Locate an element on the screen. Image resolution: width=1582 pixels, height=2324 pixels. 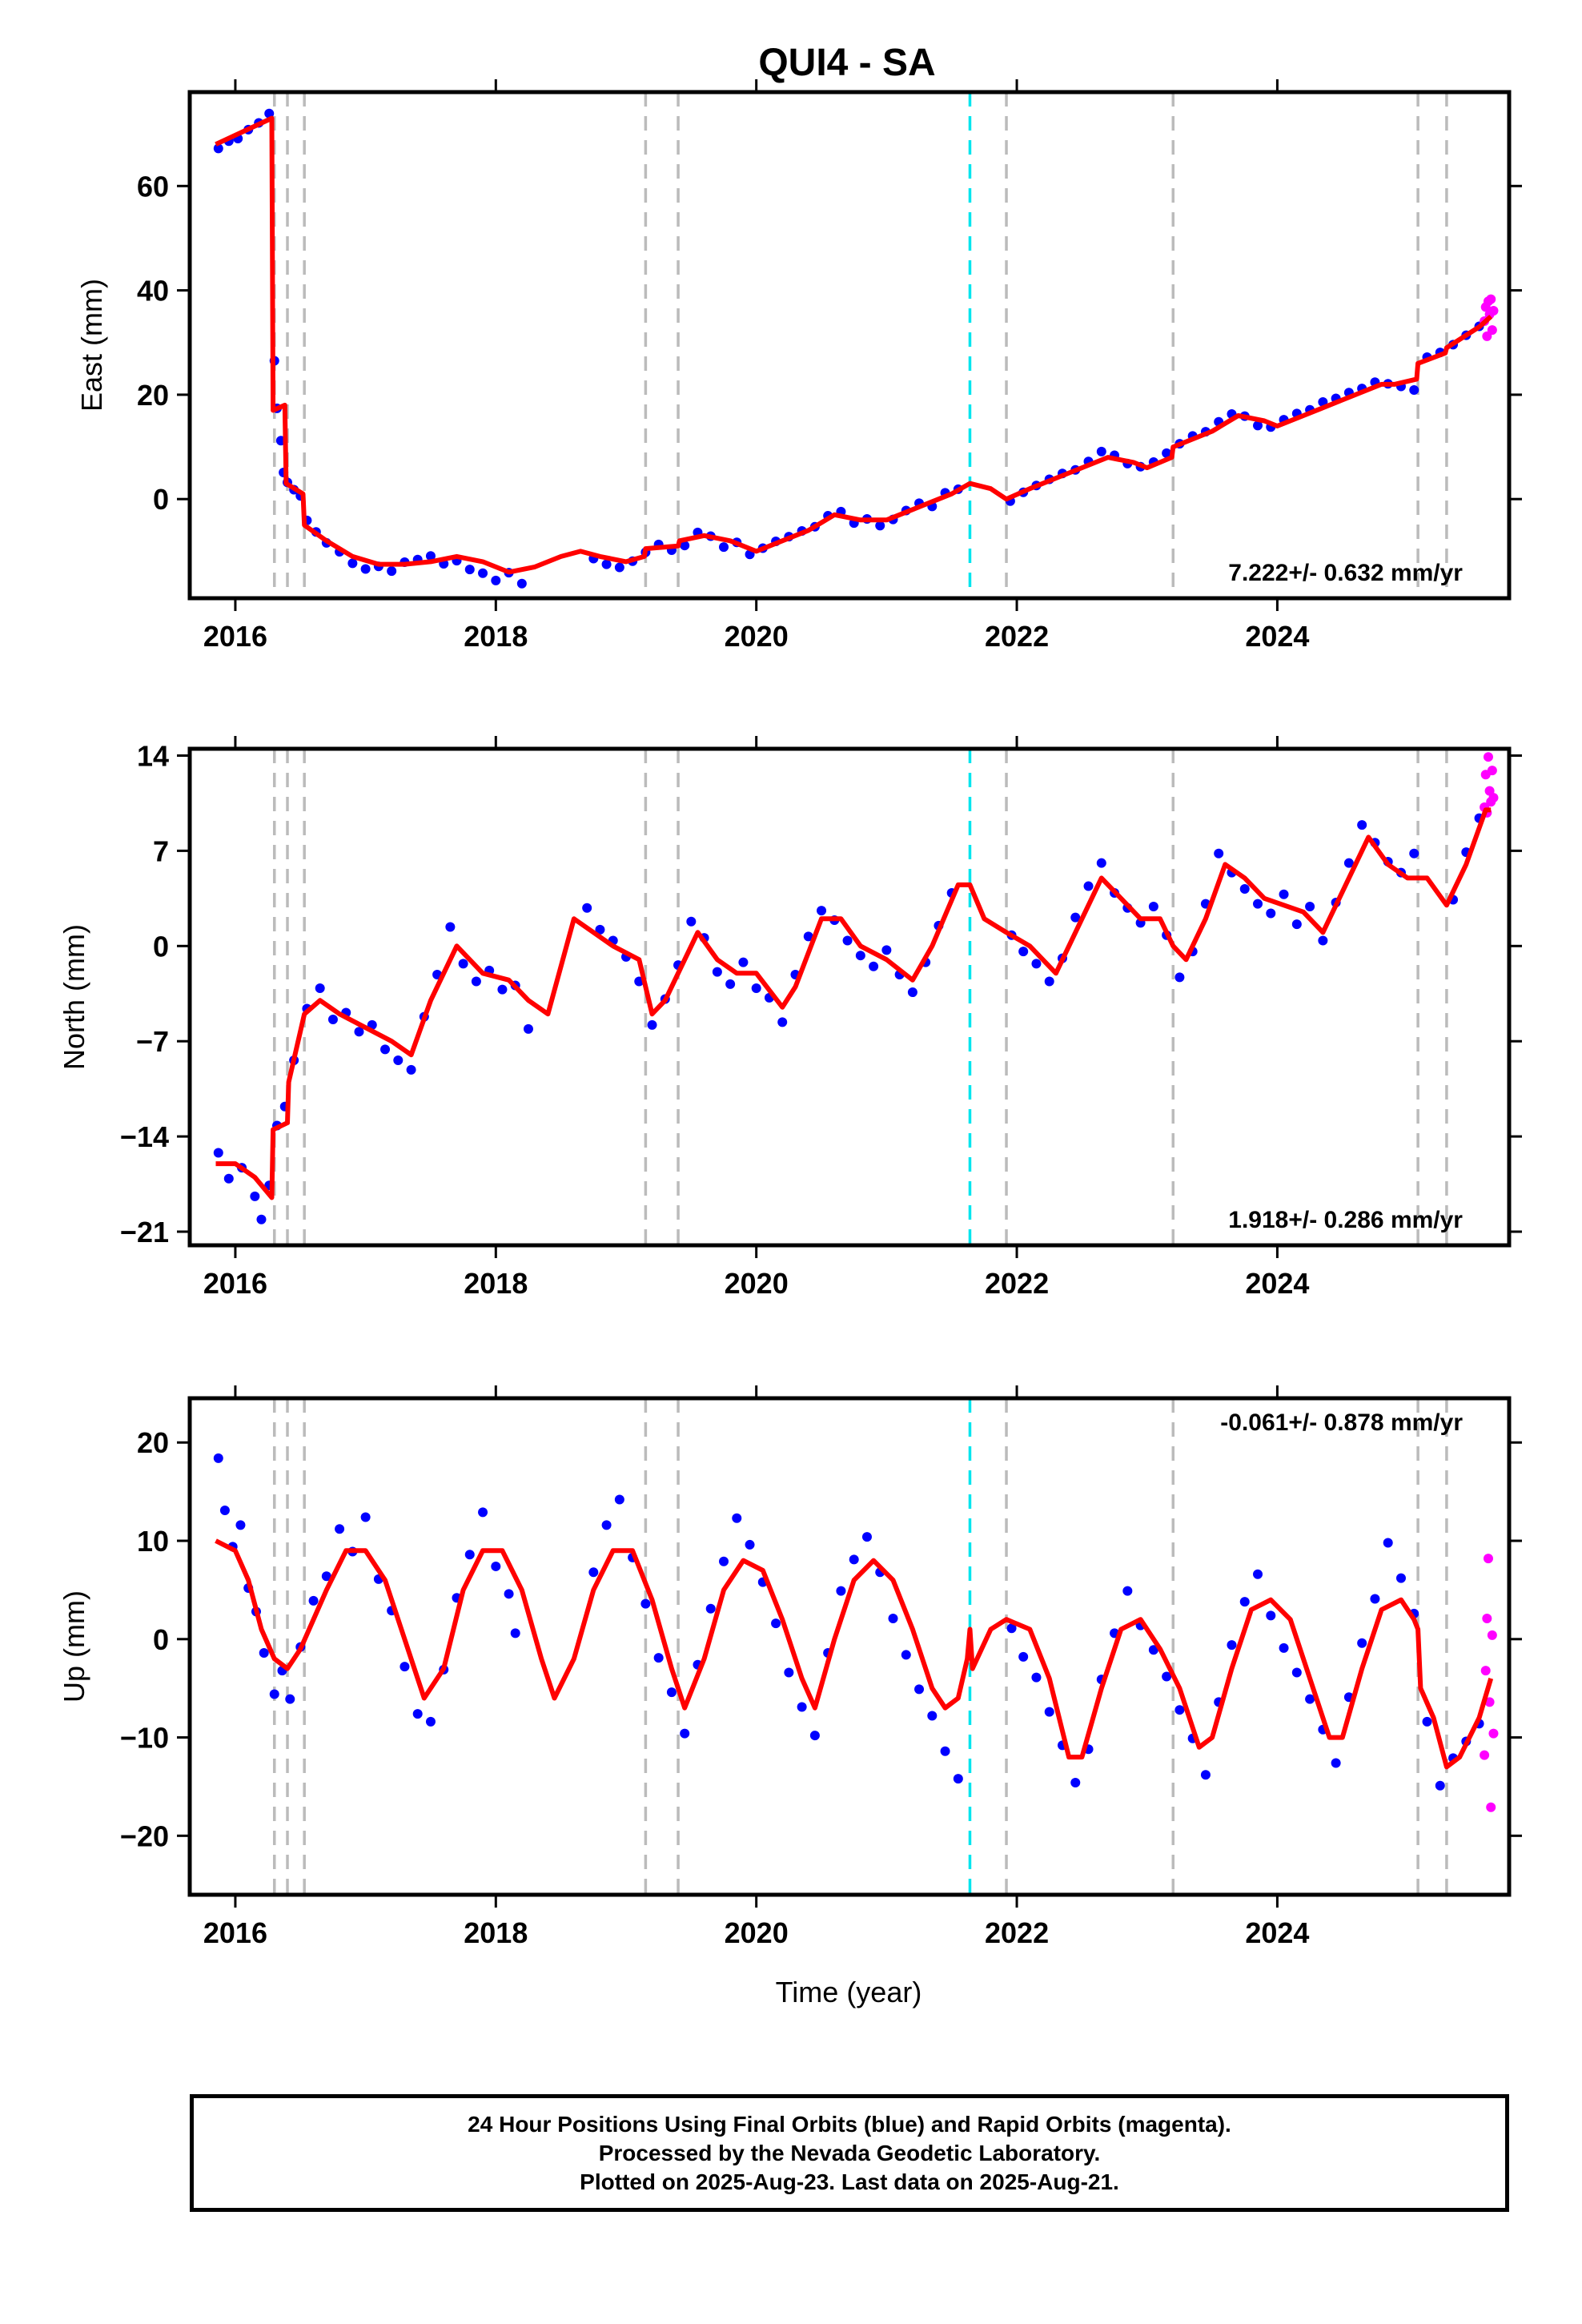
y-tick-label: −7 is located at coordinates (152, 1041).